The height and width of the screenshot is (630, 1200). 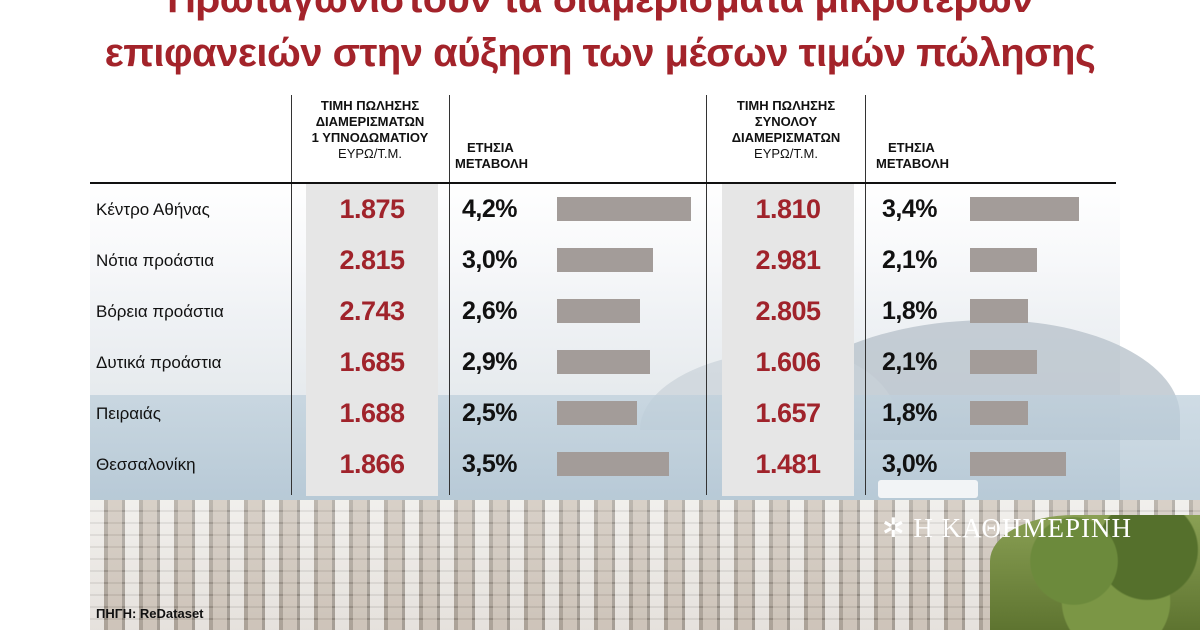 What do you see at coordinates (909, 209) in the screenshot?
I see `change-label: 3,4%` at bounding box center [909, 209].